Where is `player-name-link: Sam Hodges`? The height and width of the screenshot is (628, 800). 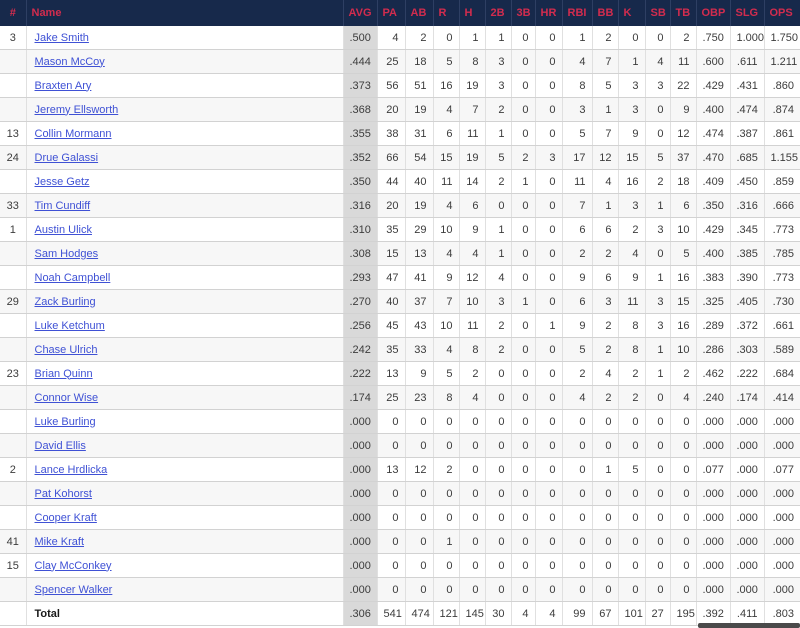
player-name-link: Sam Hodges is located at coordinates (66, 253).